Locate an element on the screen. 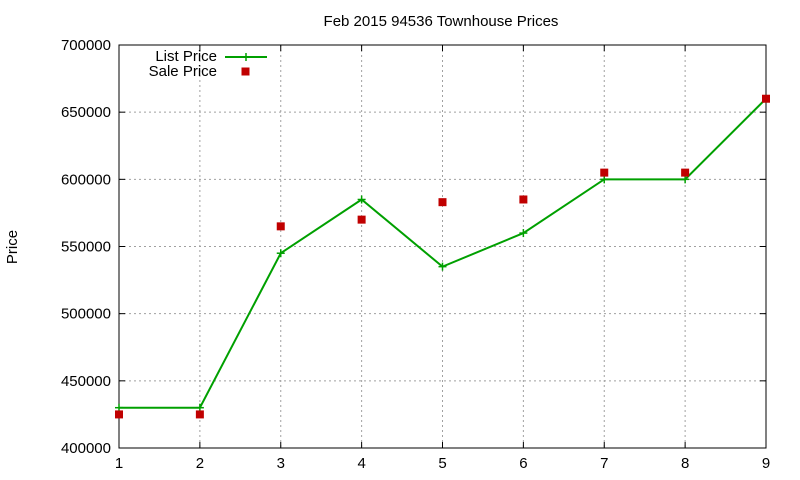  y-axis-label: Price is located at coordinates (12, 247).